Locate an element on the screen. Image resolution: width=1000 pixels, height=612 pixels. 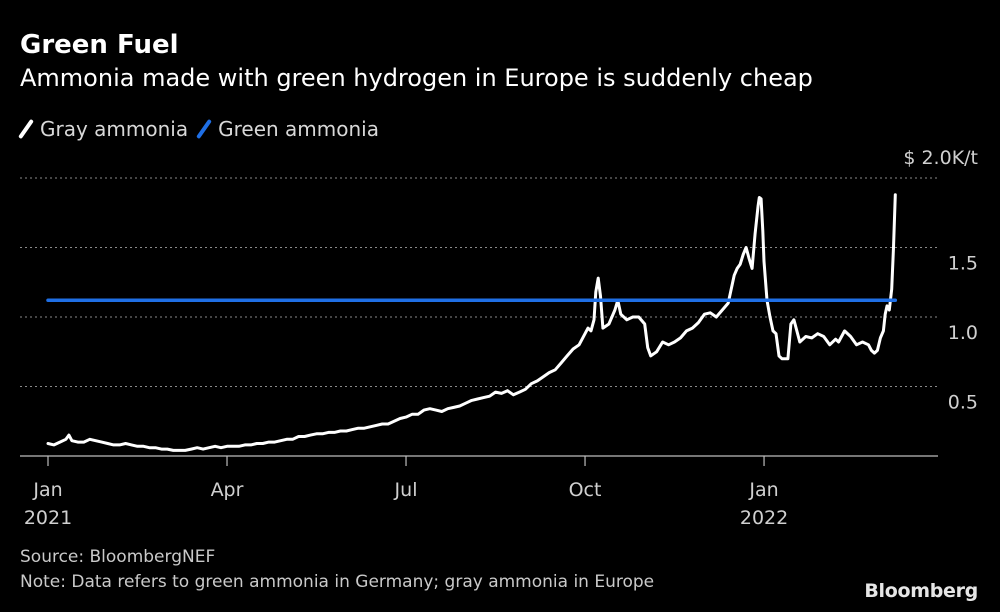
chart-title: Green Fuel is located at coordinates (99, 45).